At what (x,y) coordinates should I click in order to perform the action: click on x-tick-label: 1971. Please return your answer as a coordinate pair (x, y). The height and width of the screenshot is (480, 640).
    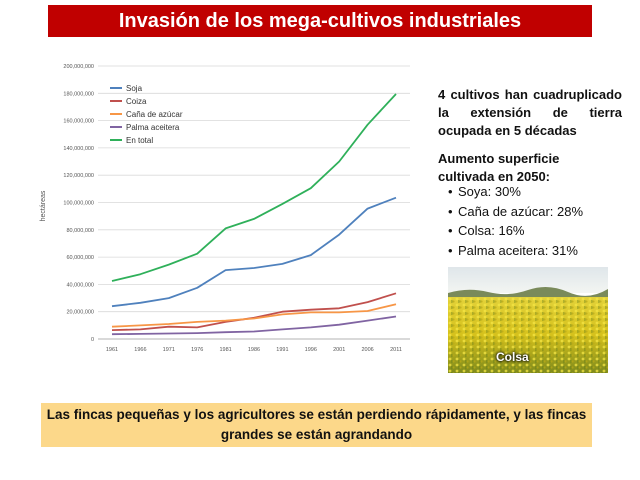
    Looking at the image, I should click on (169, 350).